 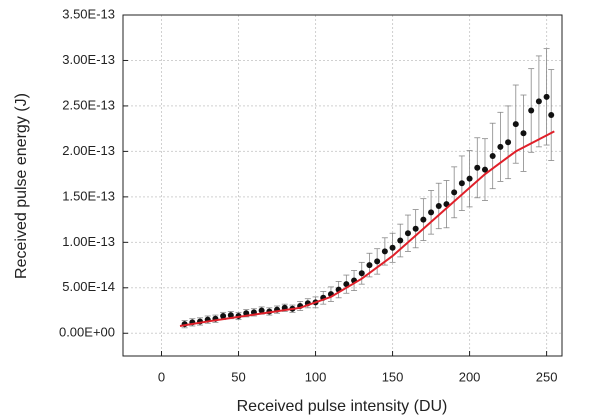 I want to click on y-tick-label: 3.50E-13, so click(x=88, y=13).